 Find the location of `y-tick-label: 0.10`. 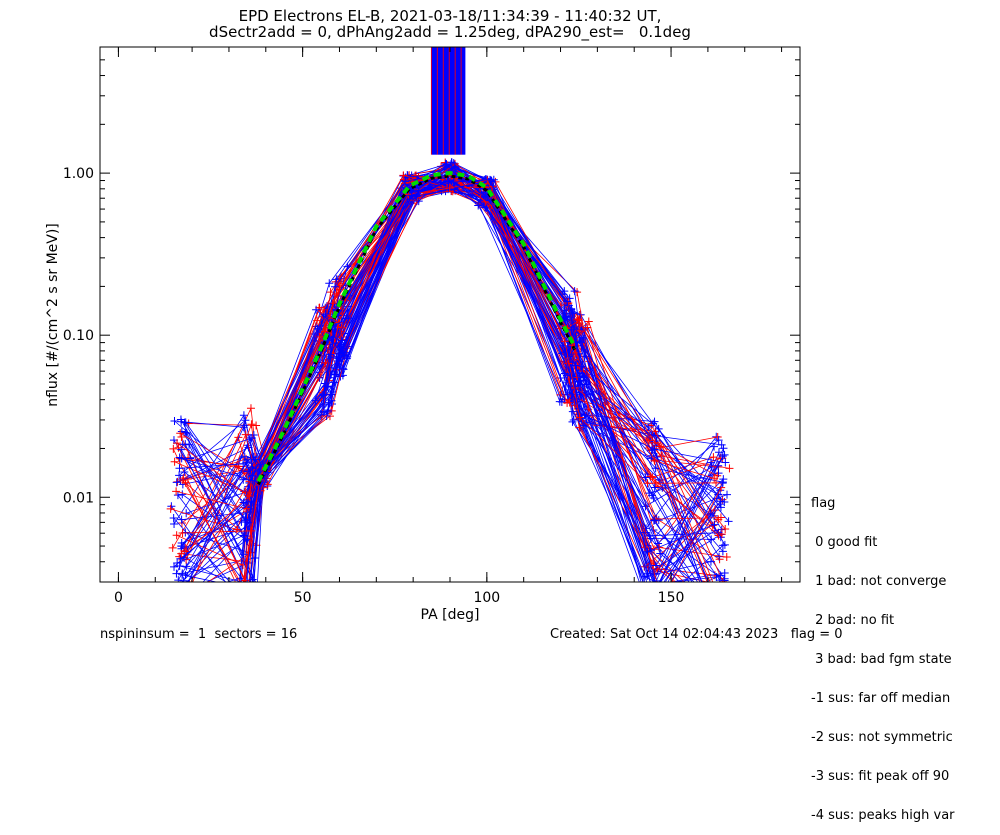

y-tick-label: 0.10 is located at coordinates (78, 336).